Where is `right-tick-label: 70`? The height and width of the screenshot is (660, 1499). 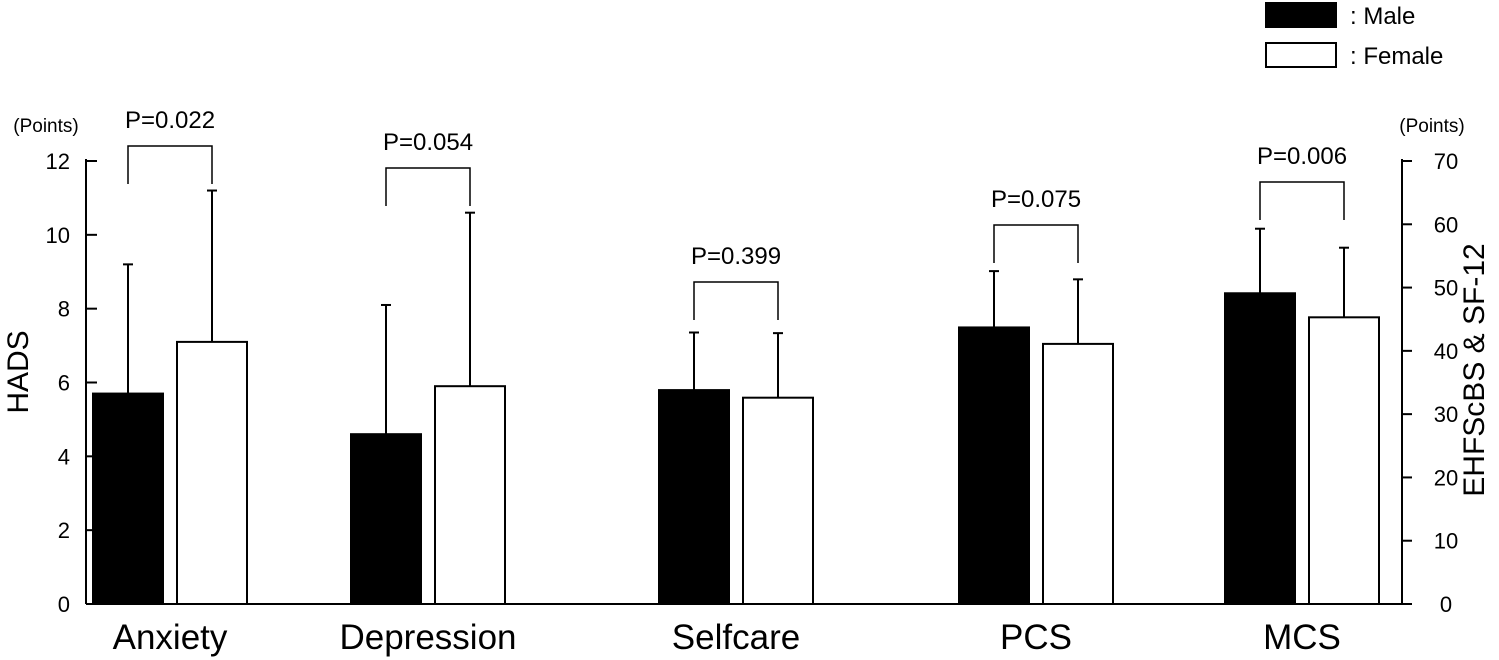
right-tick-label: 70 is located at coordinates (1446, 161).